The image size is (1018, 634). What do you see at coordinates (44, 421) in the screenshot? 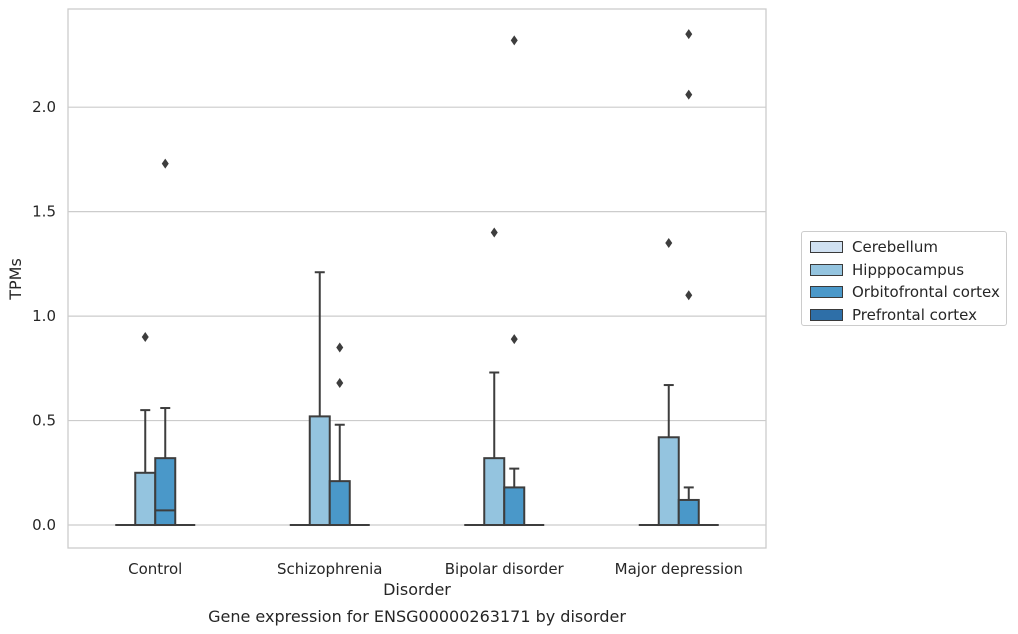
I see `y-tick-label: 0.5` at bounding box center [44, 421].